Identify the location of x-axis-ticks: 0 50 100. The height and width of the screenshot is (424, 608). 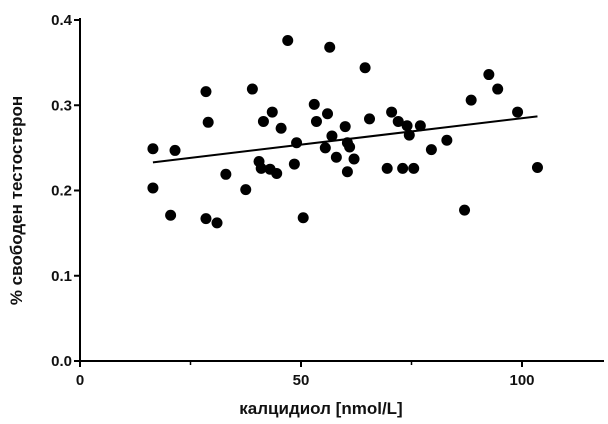
(305, 375).